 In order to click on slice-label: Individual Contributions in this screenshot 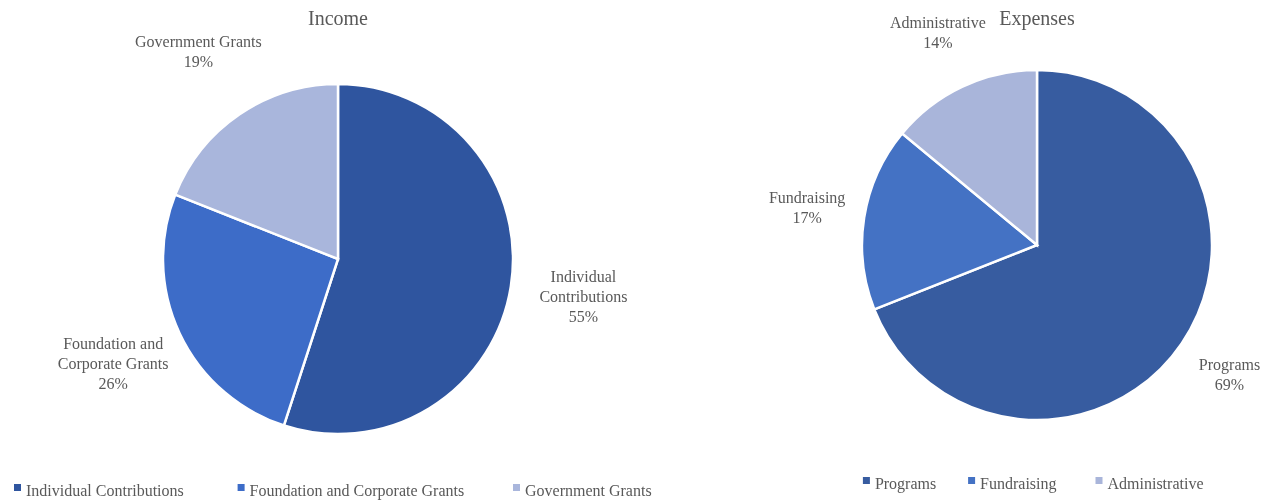, I will do `click(583, 286)`.